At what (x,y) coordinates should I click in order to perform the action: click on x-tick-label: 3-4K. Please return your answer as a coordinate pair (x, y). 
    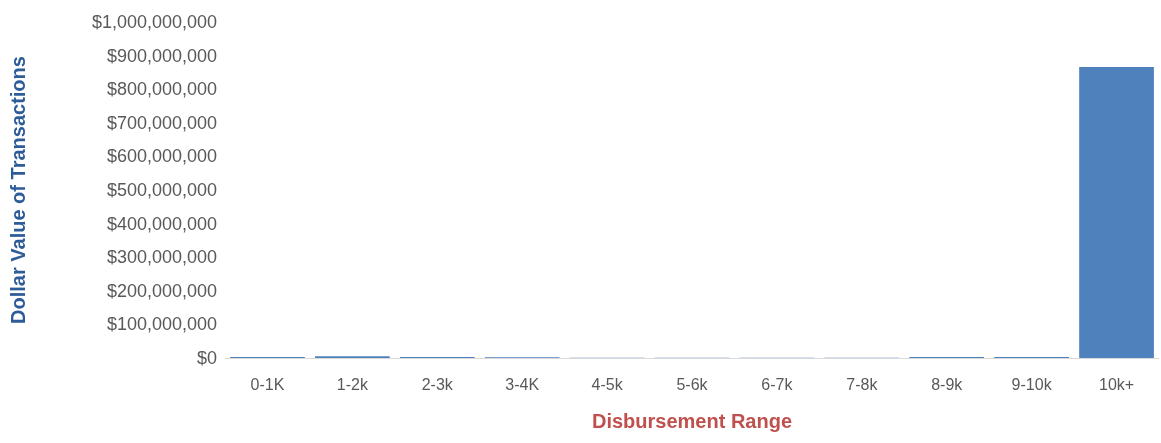
    Looking at the image, I should click on (522, 384).